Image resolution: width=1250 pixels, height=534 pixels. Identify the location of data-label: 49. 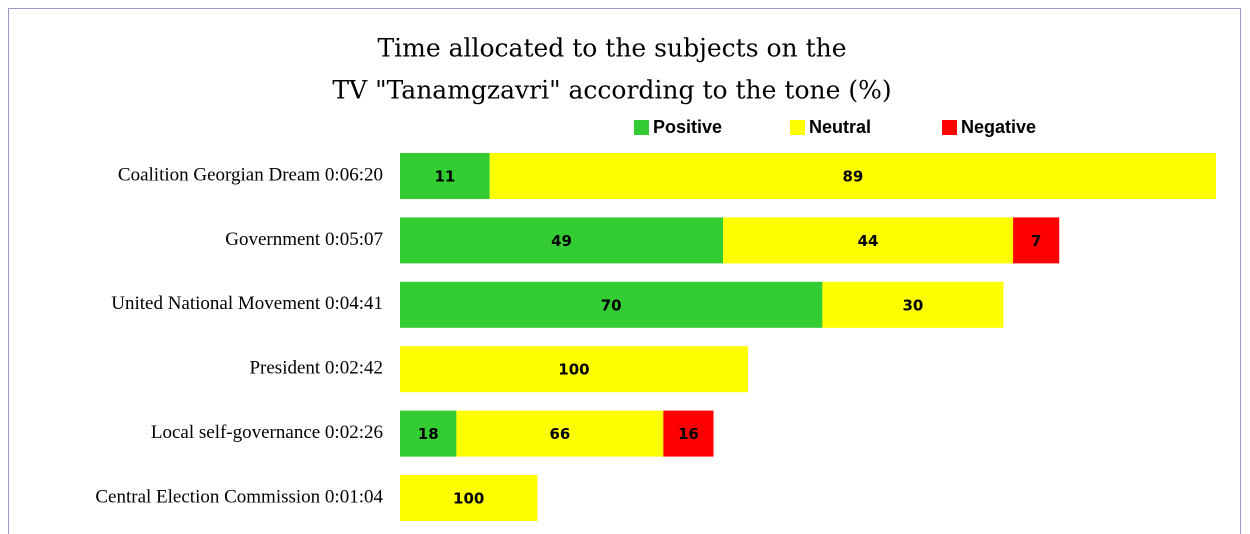
(561, 241).